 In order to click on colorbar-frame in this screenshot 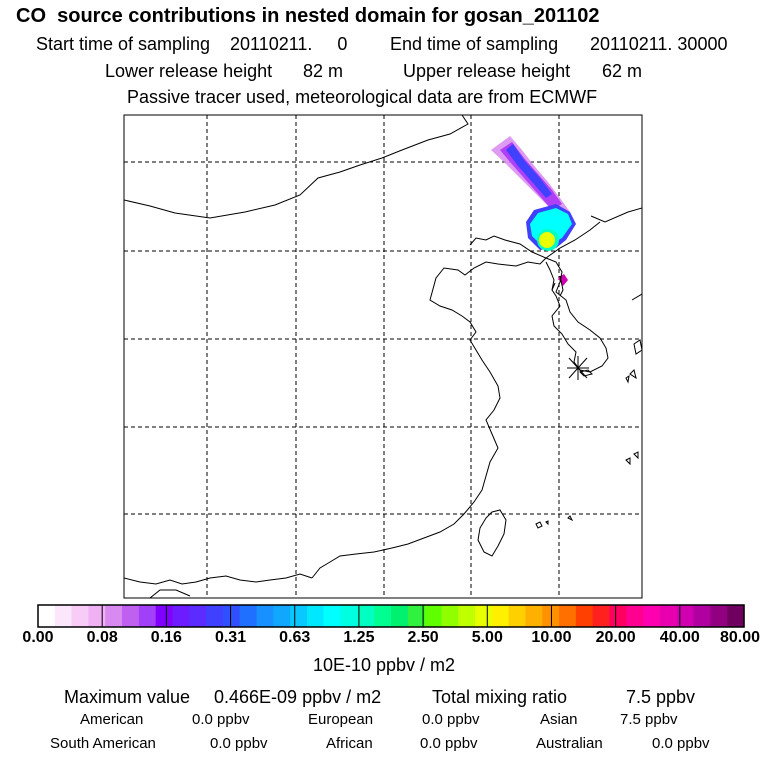, I will do `click(391, 616)`.